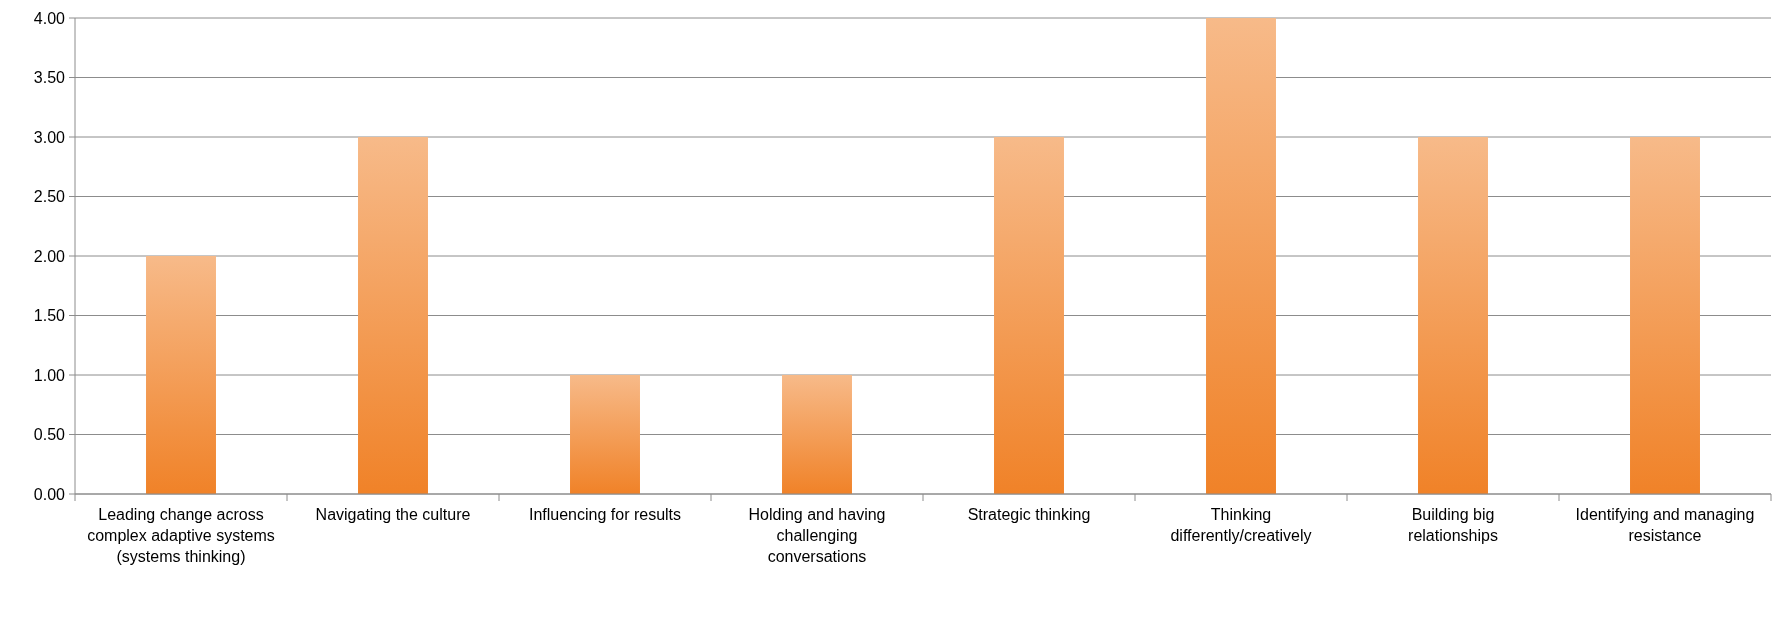 The height and width of the screenshot is (626, 1779). I want to click on x-tick-label: Leading change across complex adaptive systems (systems thinking), so click(181, 535).